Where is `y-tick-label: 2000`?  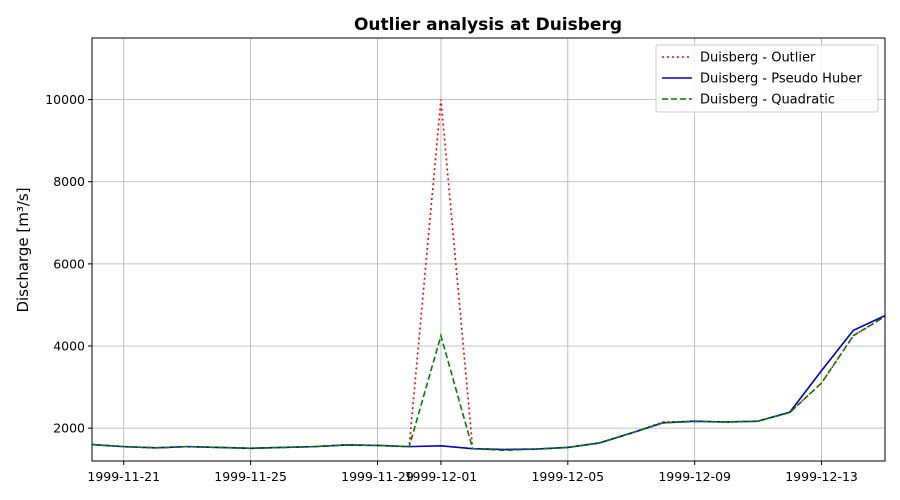
y-tick-label: 2000 is located at coordinates (69, 428).